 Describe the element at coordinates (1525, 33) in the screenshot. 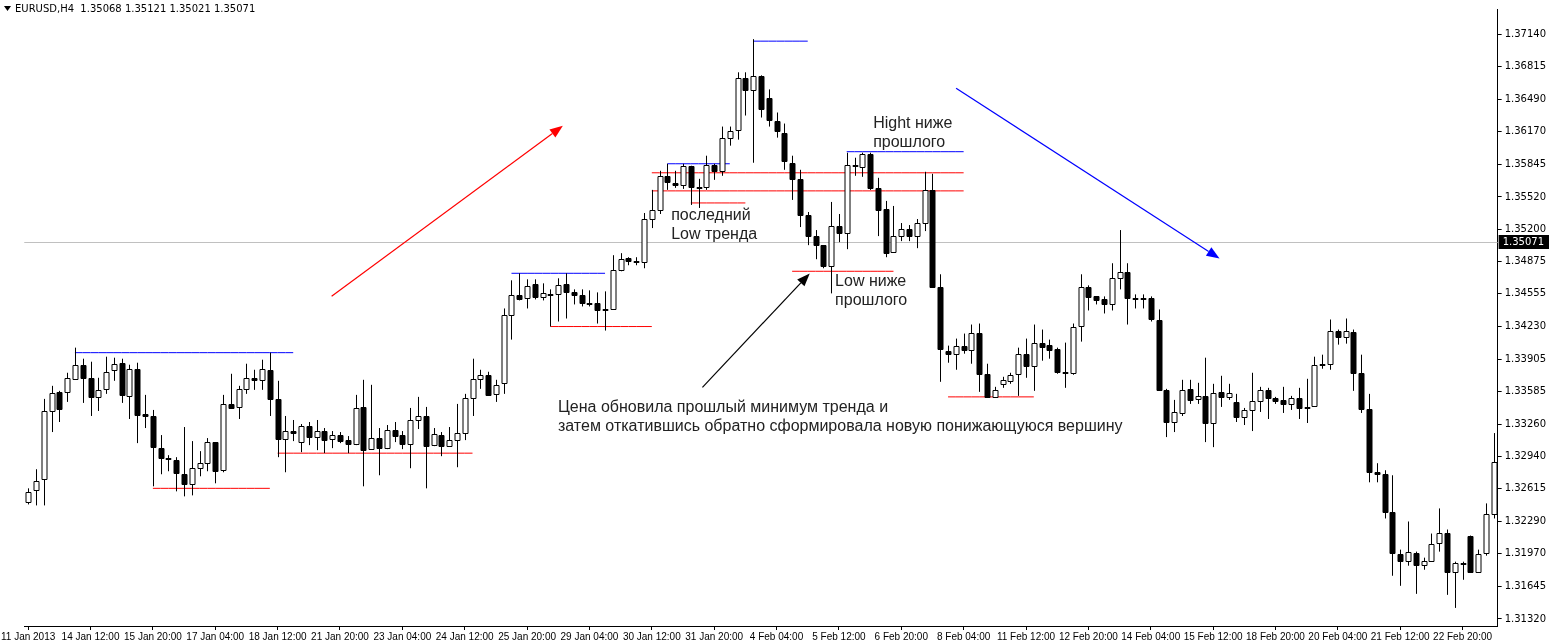

I see `y-tick-label: 1.37140` at that location.